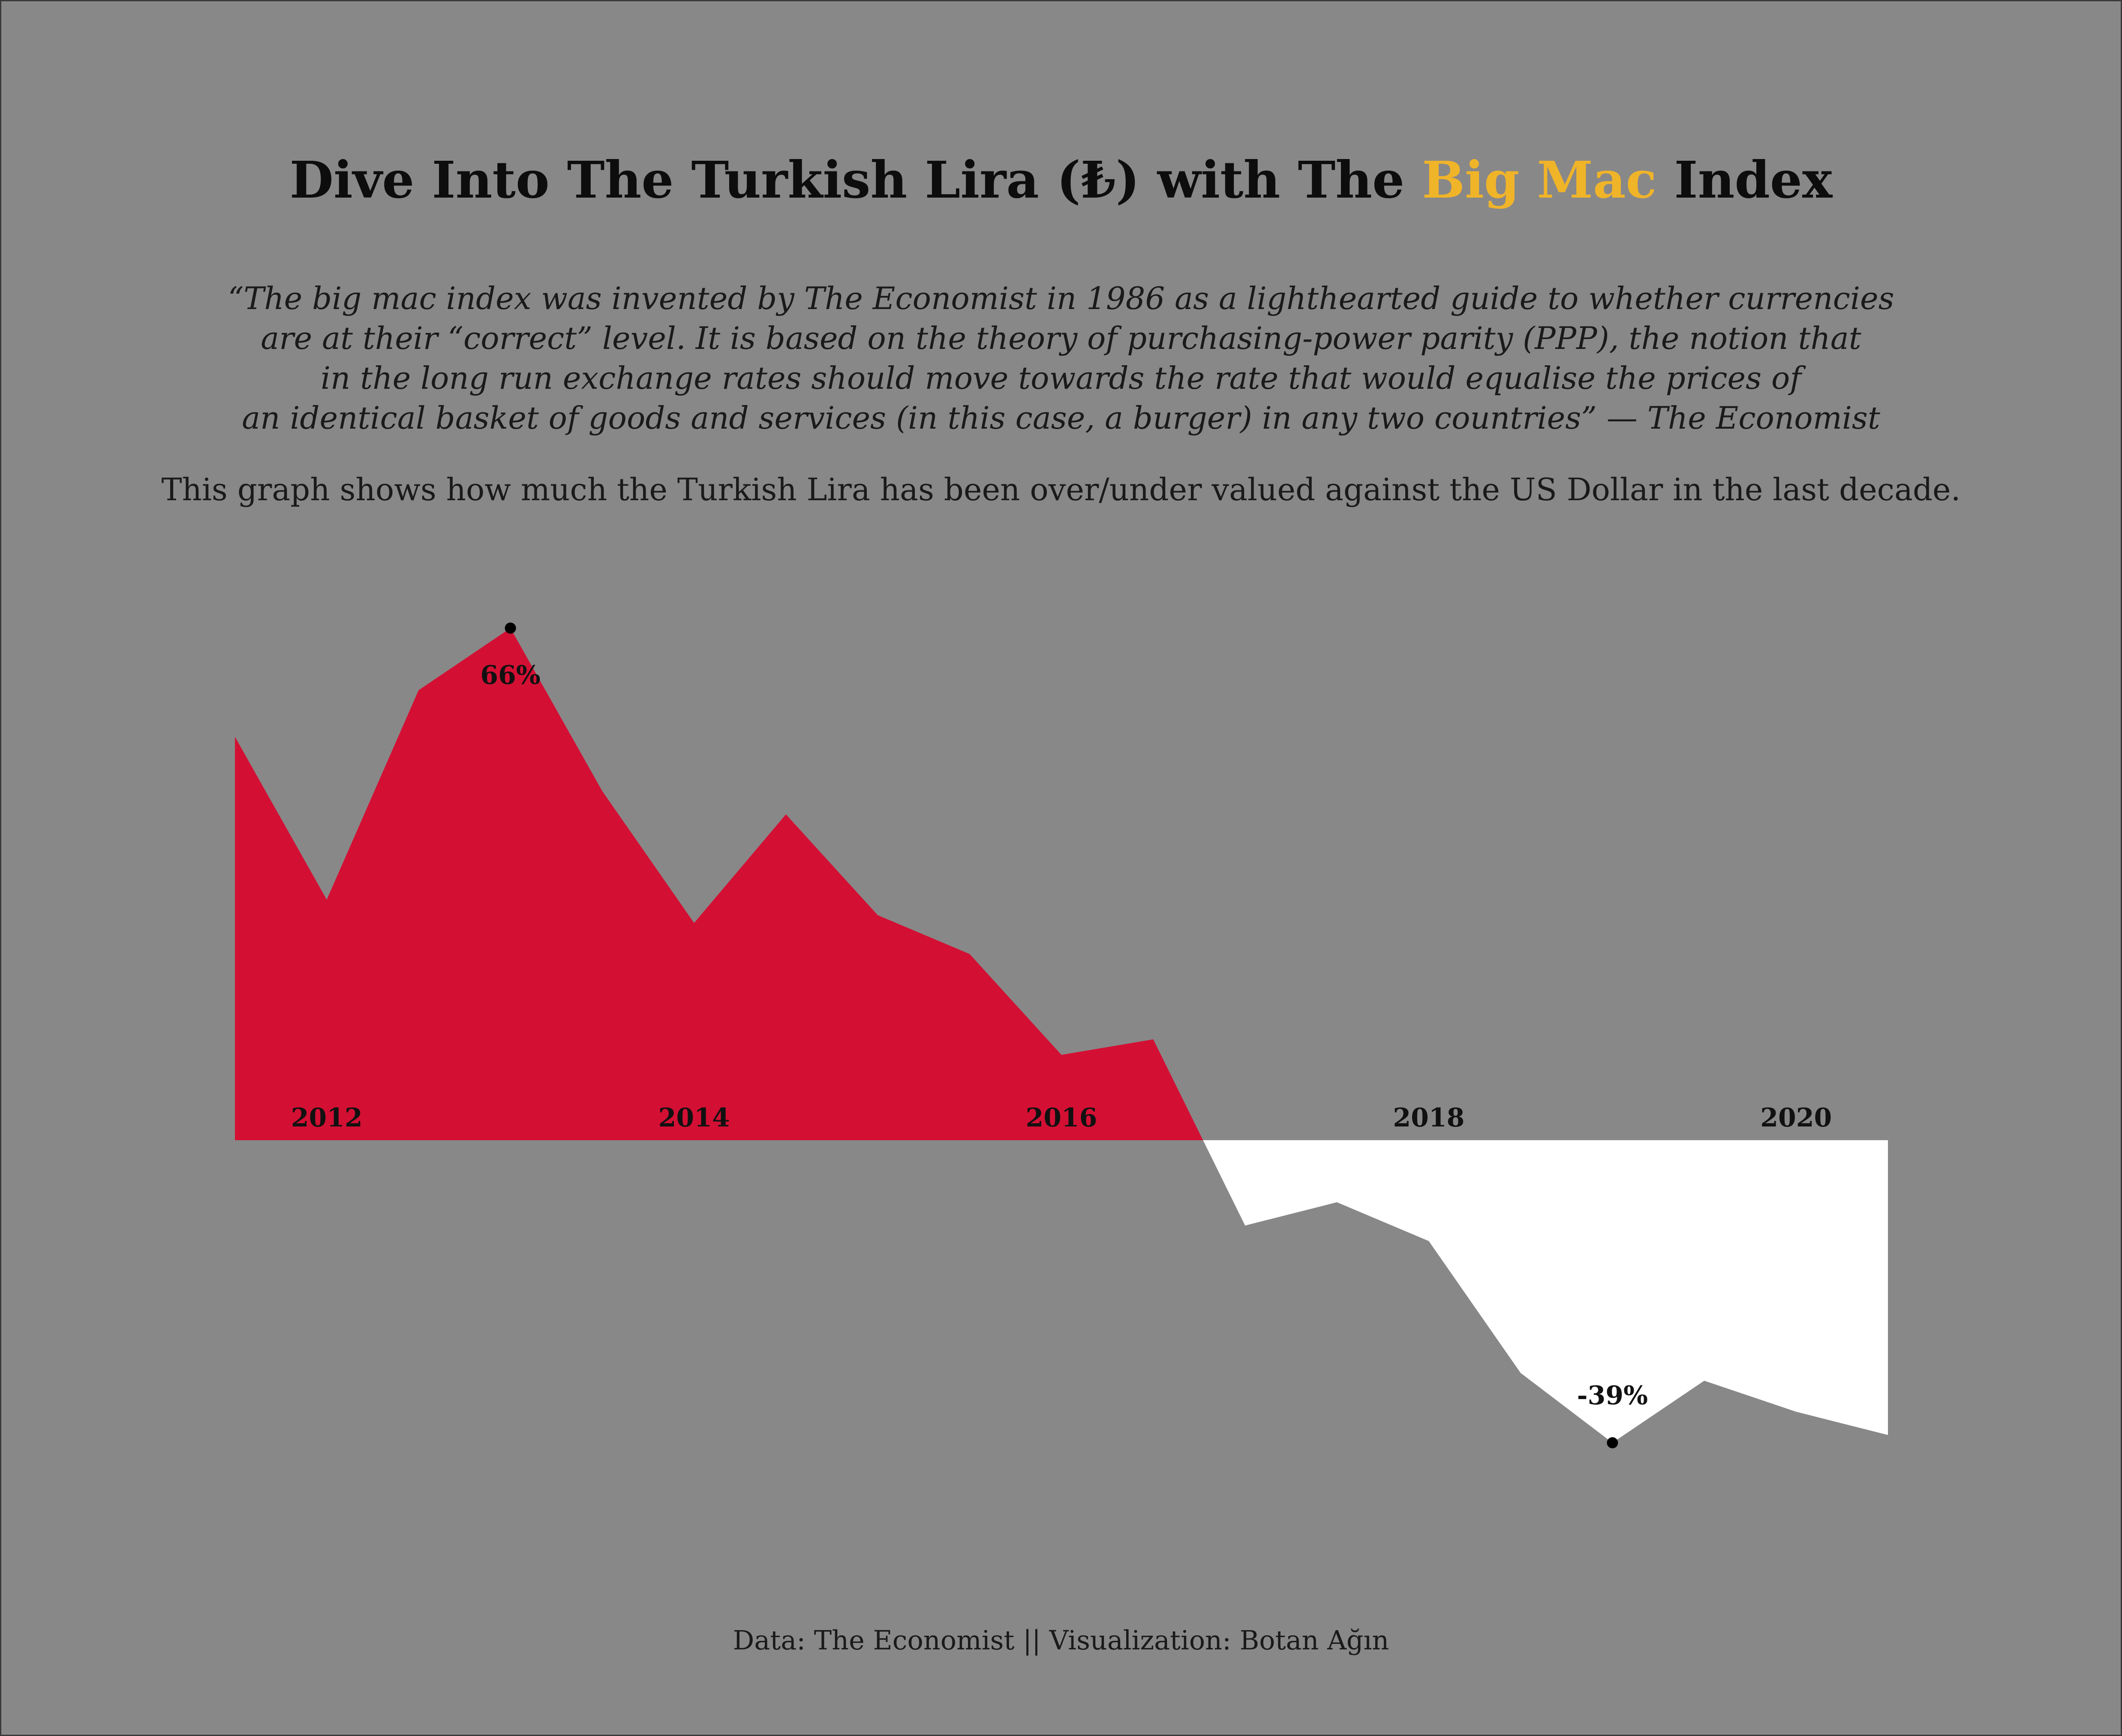 This screenshot has height=1736, width=2122. What do you see at coordinates (1428, 1118) in the screenshot?
I see `x-tick-label: 2018` at bounding box center [1428, 1118].